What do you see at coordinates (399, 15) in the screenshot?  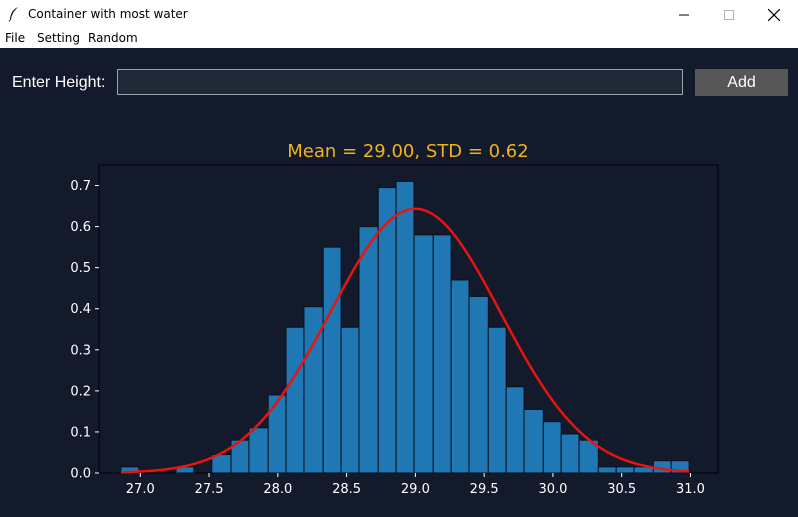 I see `title-bar: Container with most water` at bounding box center [399, 15].